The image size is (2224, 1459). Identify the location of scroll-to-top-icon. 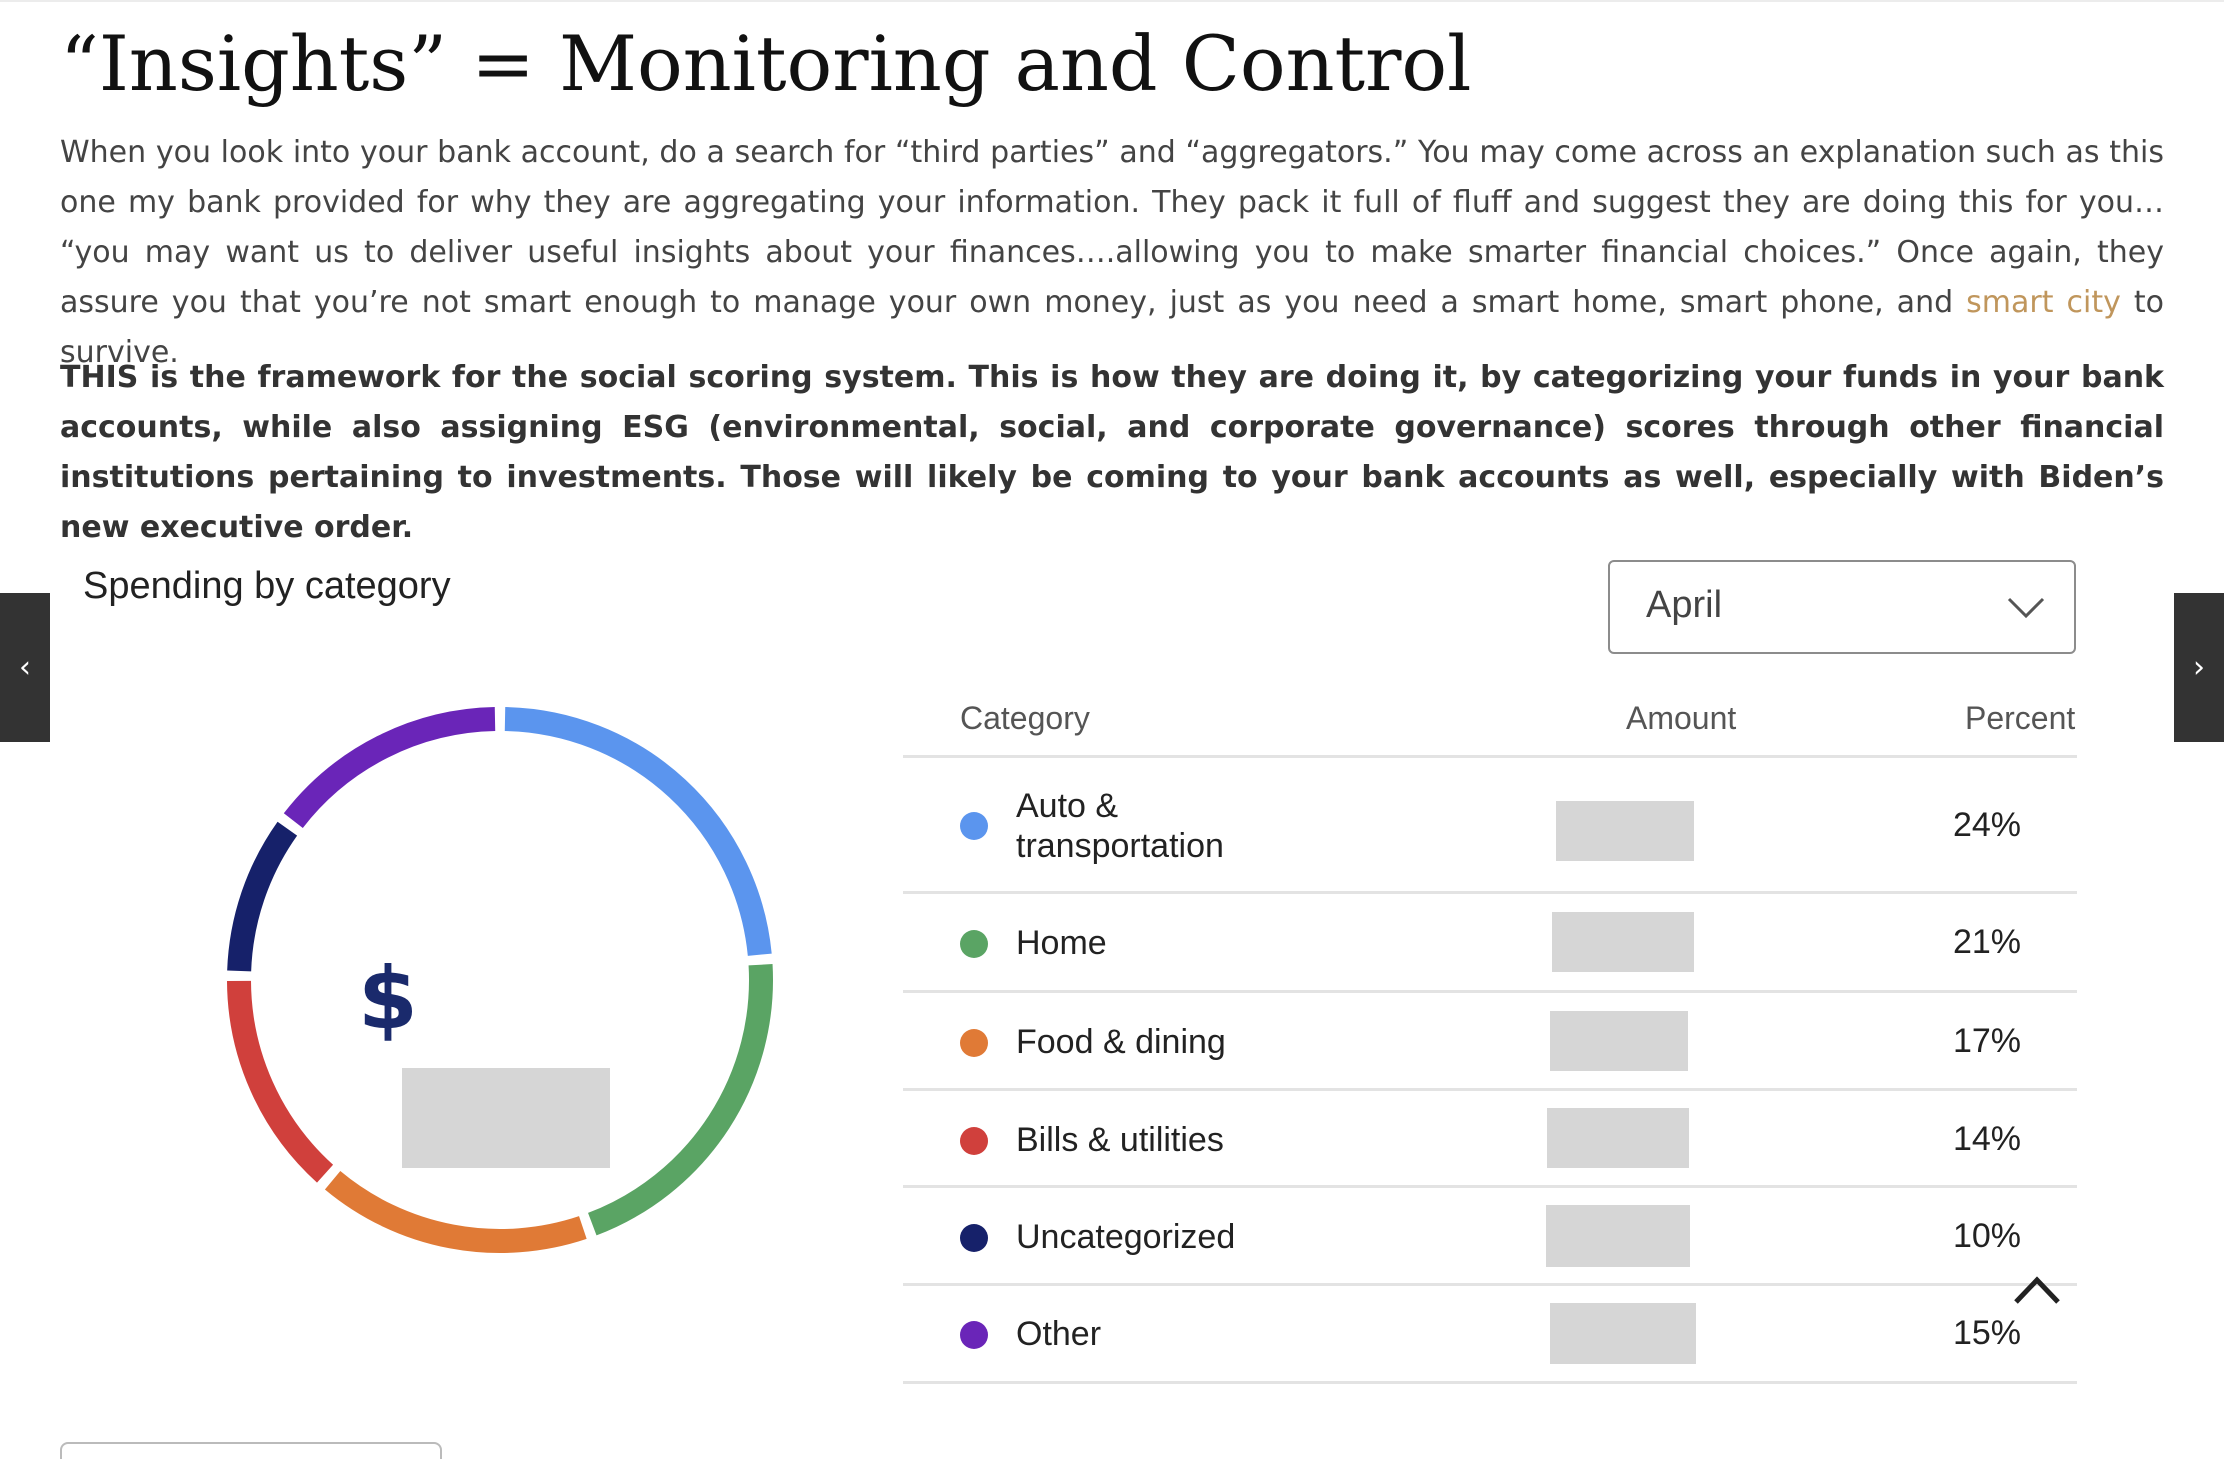
(2037, 1290).